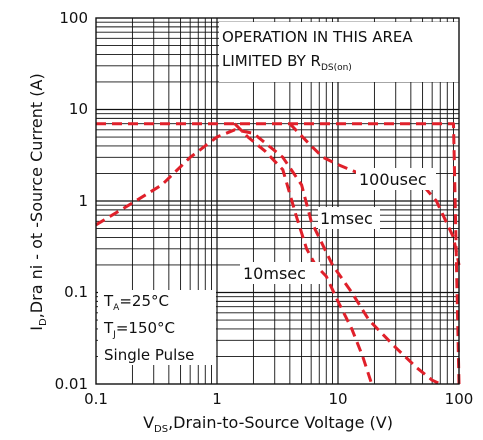 The width and height of the screenshot is (483, 440). What do you see at coordinates (317, 37) in the screenshot?
I see `area-note-line-1: OPERATION IN THIS AREA` at bounding box center [317, 37].